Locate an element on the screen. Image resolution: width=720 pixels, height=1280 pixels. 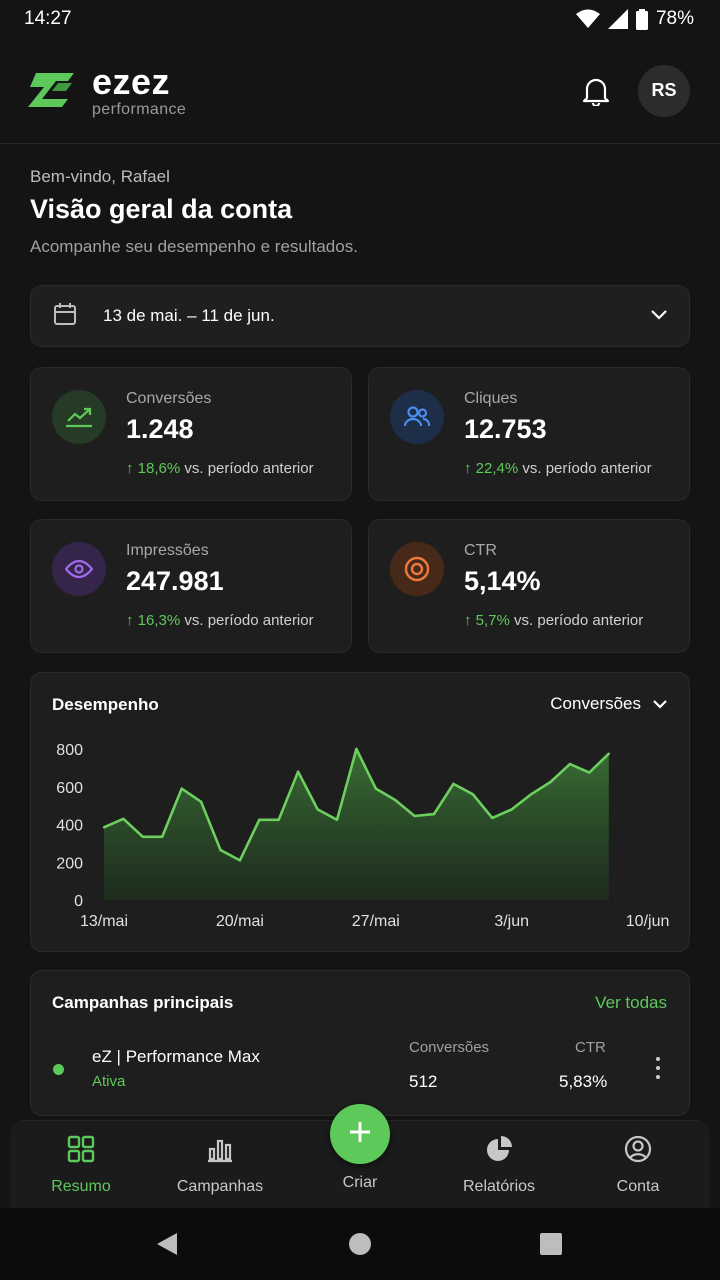
chart-metric-select: Conversões is located at coordinates (608, 704).